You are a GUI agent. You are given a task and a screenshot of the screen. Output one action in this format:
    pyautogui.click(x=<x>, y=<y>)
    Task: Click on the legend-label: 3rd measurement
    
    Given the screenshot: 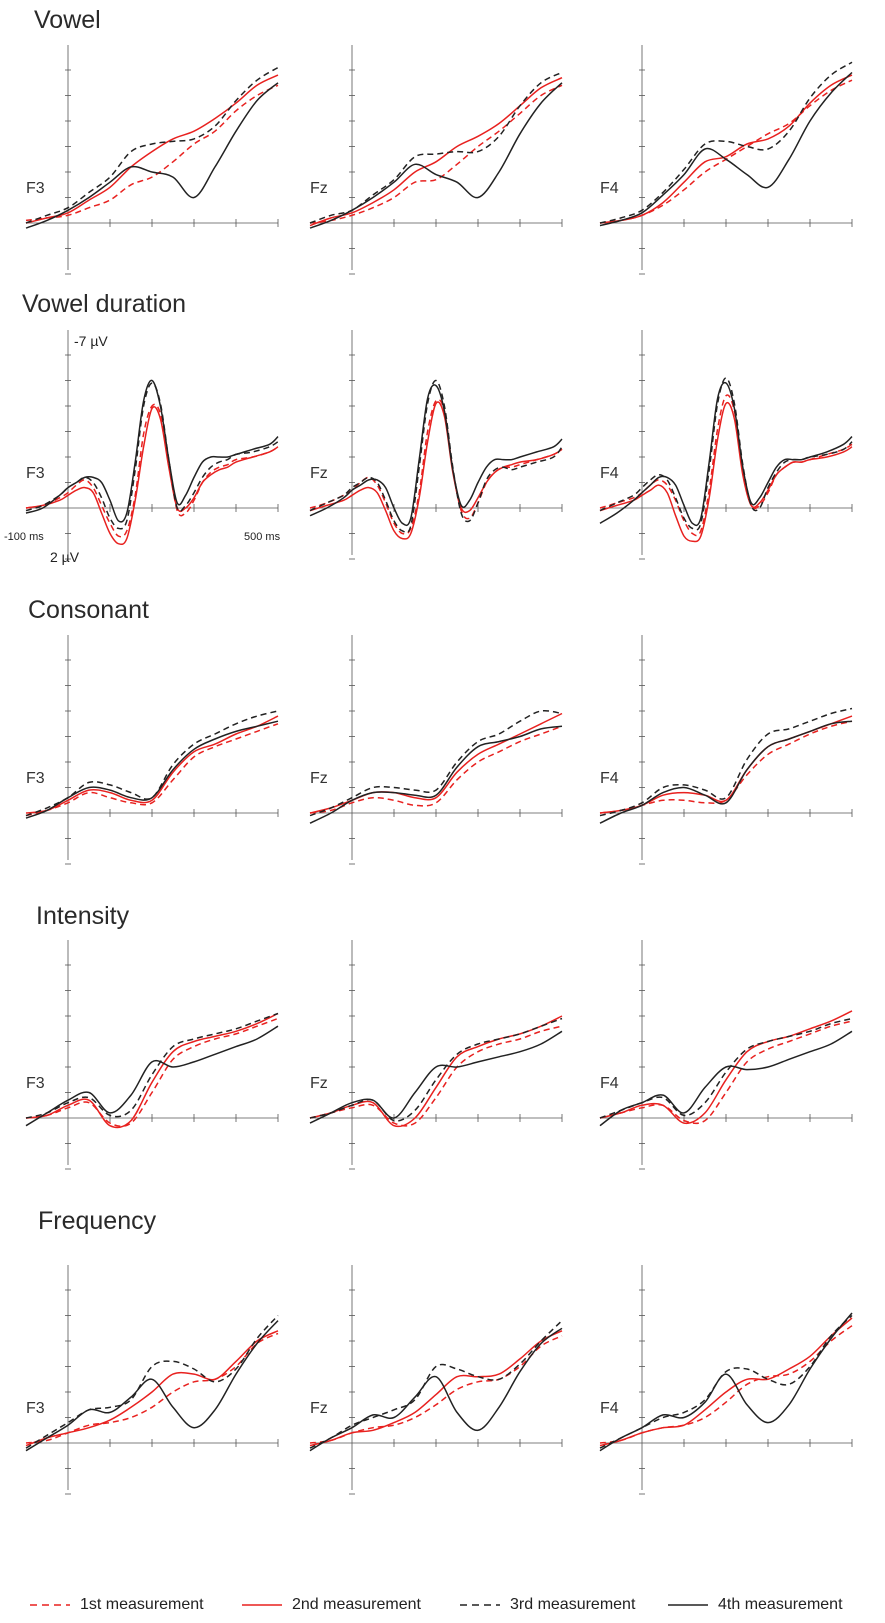 What is the action you would take?
    pyautogui.click(x=573, y=1604)
    